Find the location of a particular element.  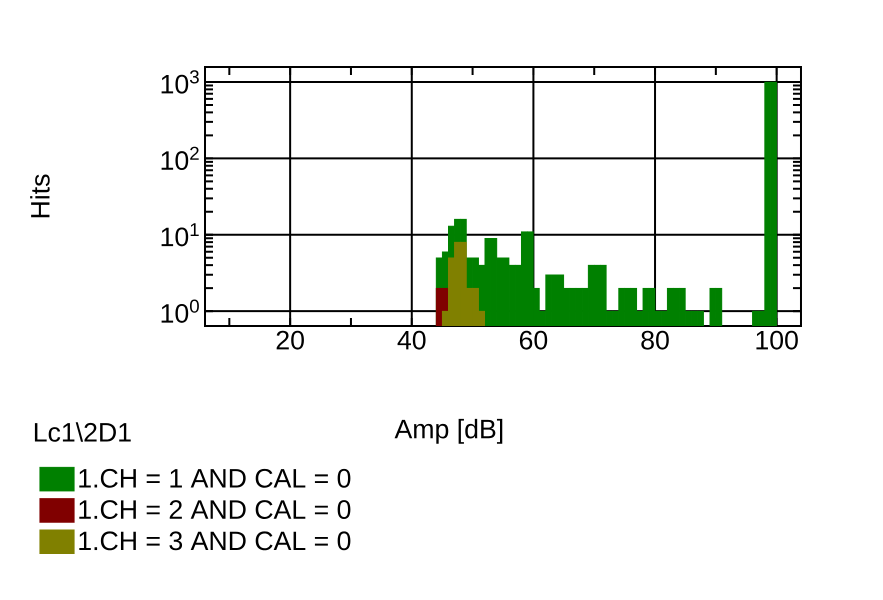

legend-title: Lc1\2D1 is located at coordinates (82, 432).